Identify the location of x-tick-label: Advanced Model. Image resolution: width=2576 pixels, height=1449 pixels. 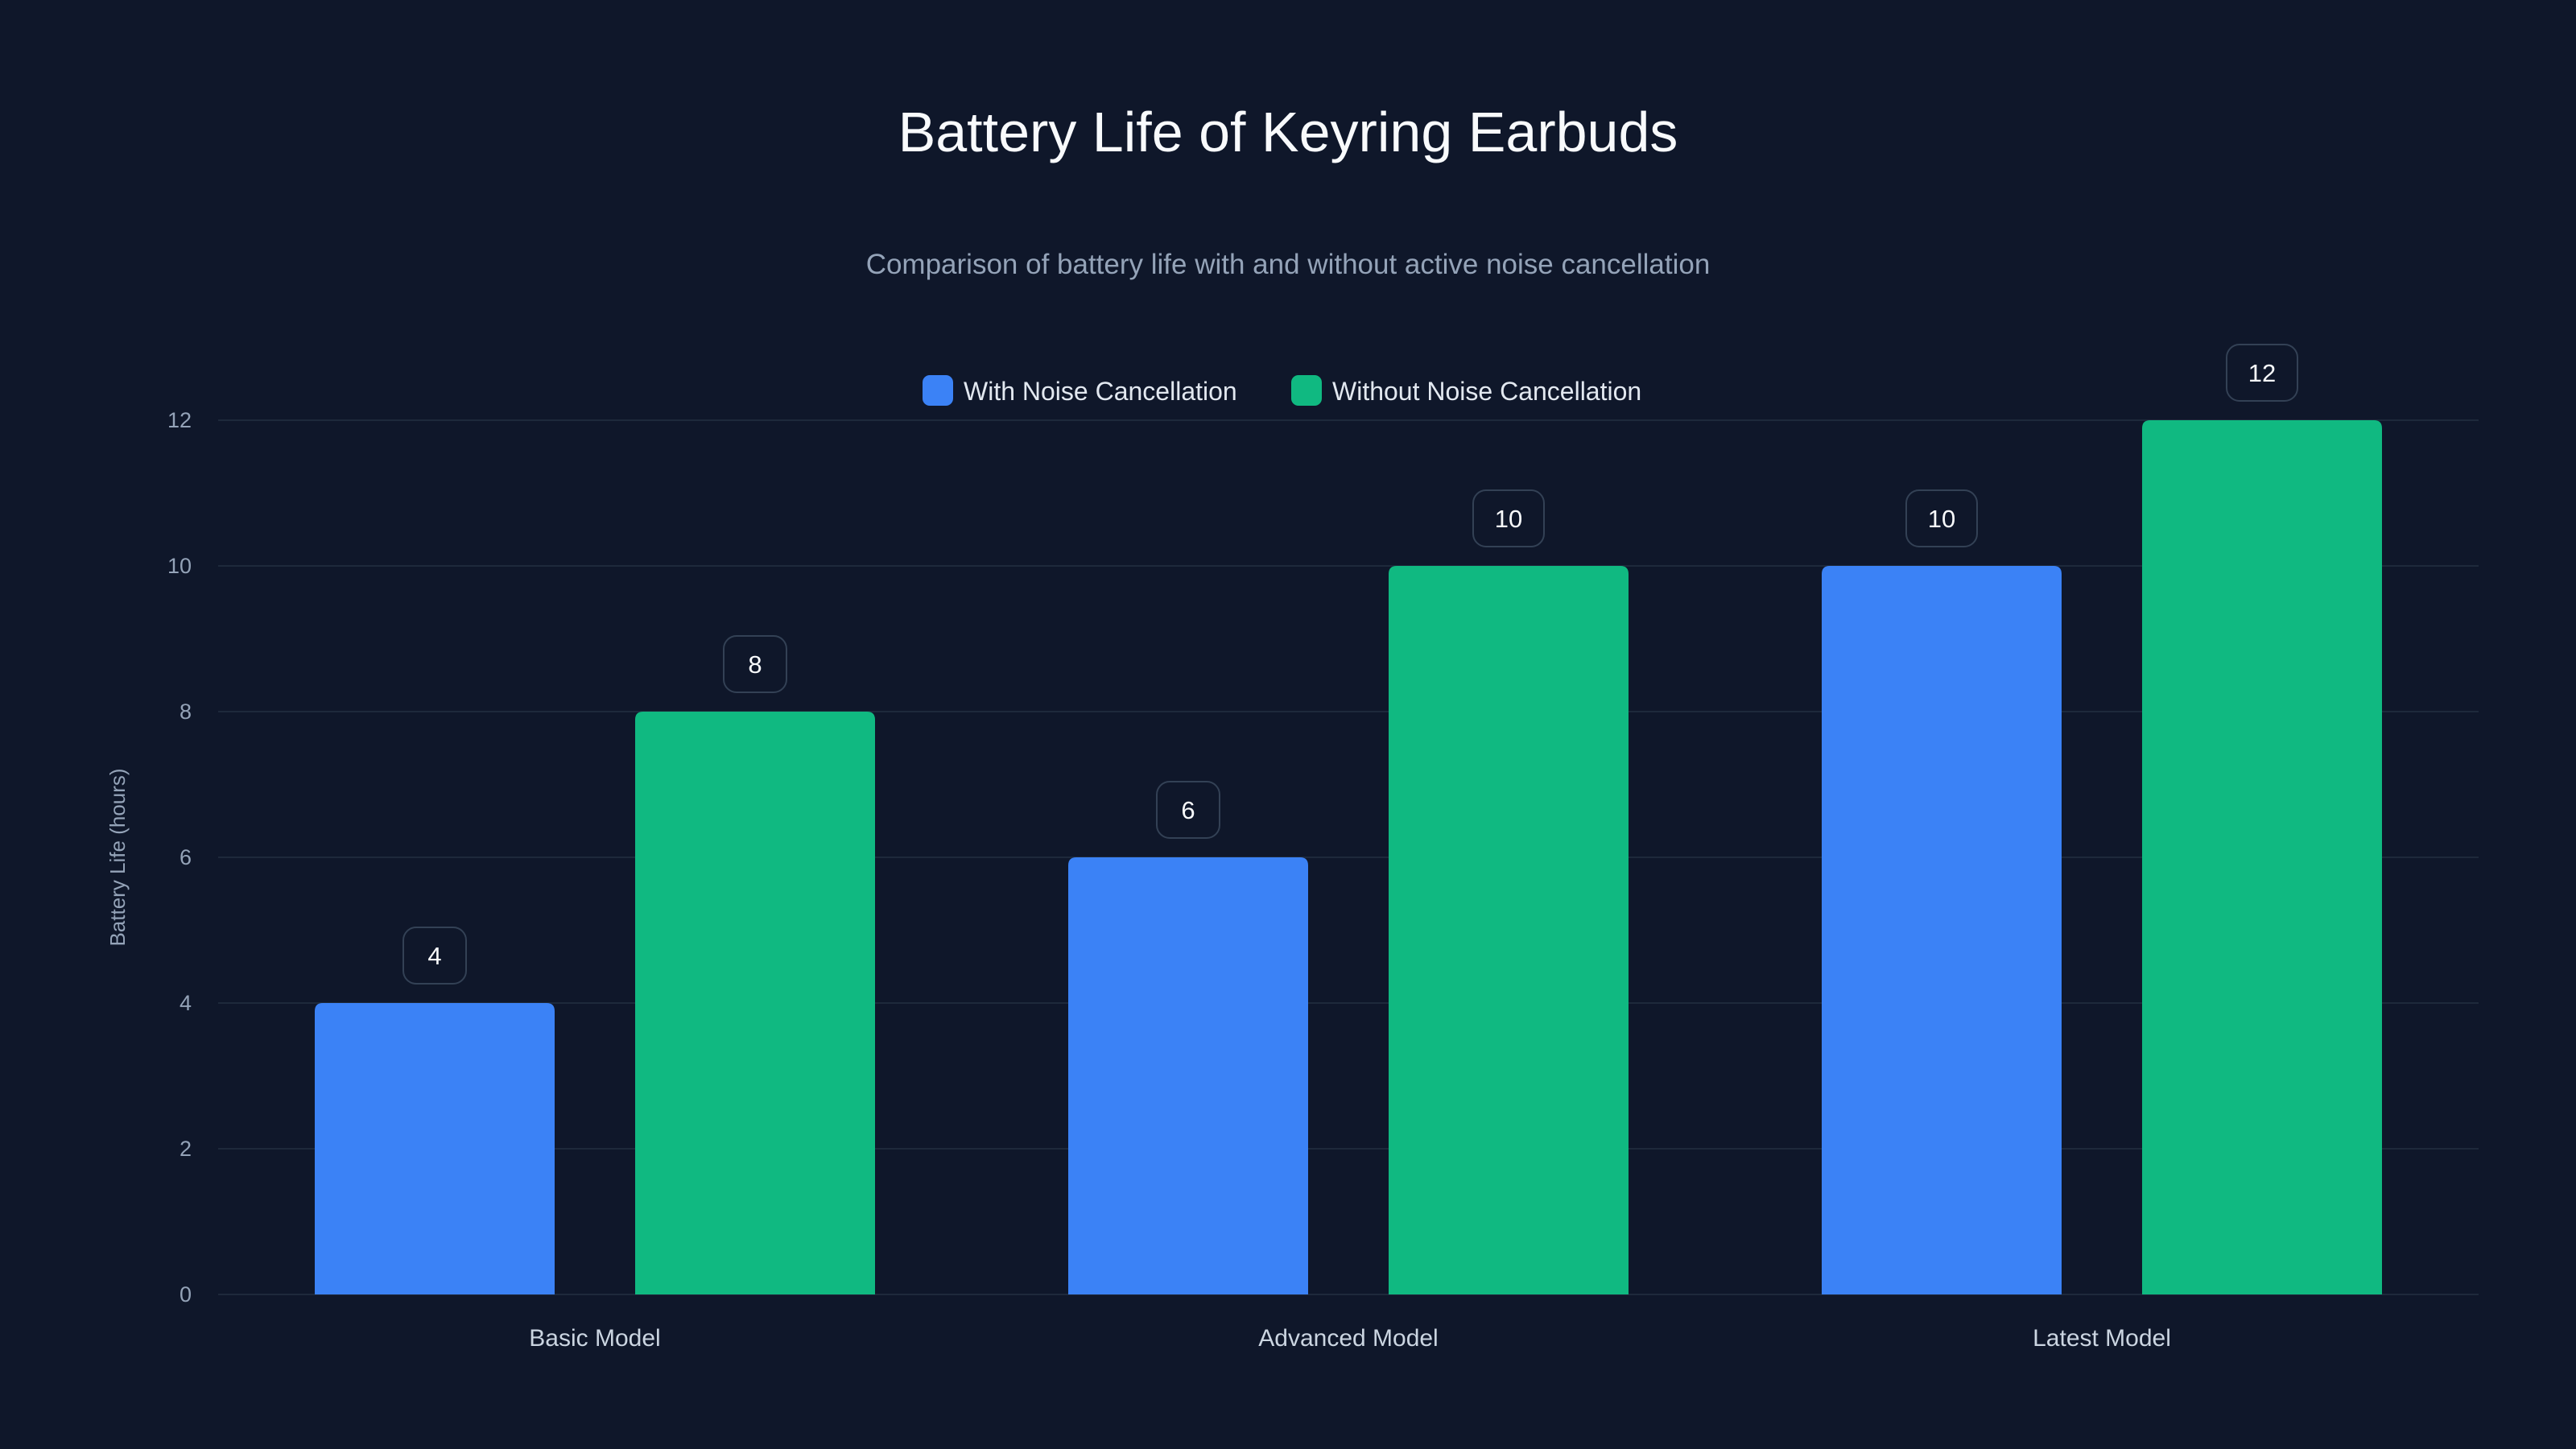
(1348, 1338).